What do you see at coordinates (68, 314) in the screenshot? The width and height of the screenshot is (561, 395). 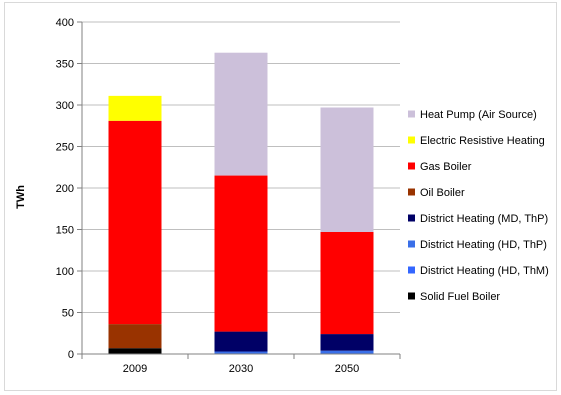 I see `y-tick-label: 50` at bounding box center [68, 314].